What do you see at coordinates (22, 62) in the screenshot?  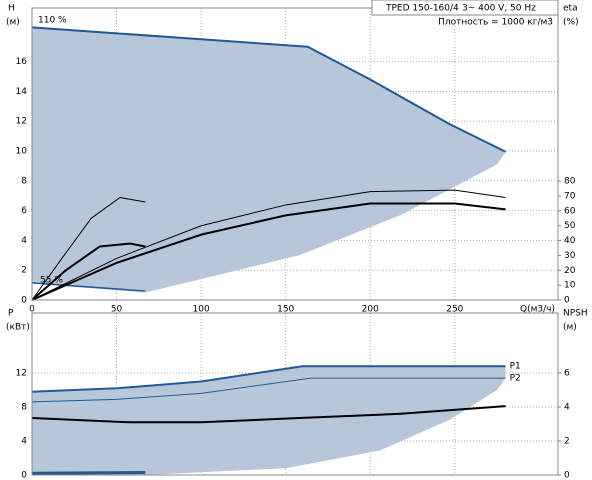 I see `y-tick-label: 16` at bounding box center [22, 62].